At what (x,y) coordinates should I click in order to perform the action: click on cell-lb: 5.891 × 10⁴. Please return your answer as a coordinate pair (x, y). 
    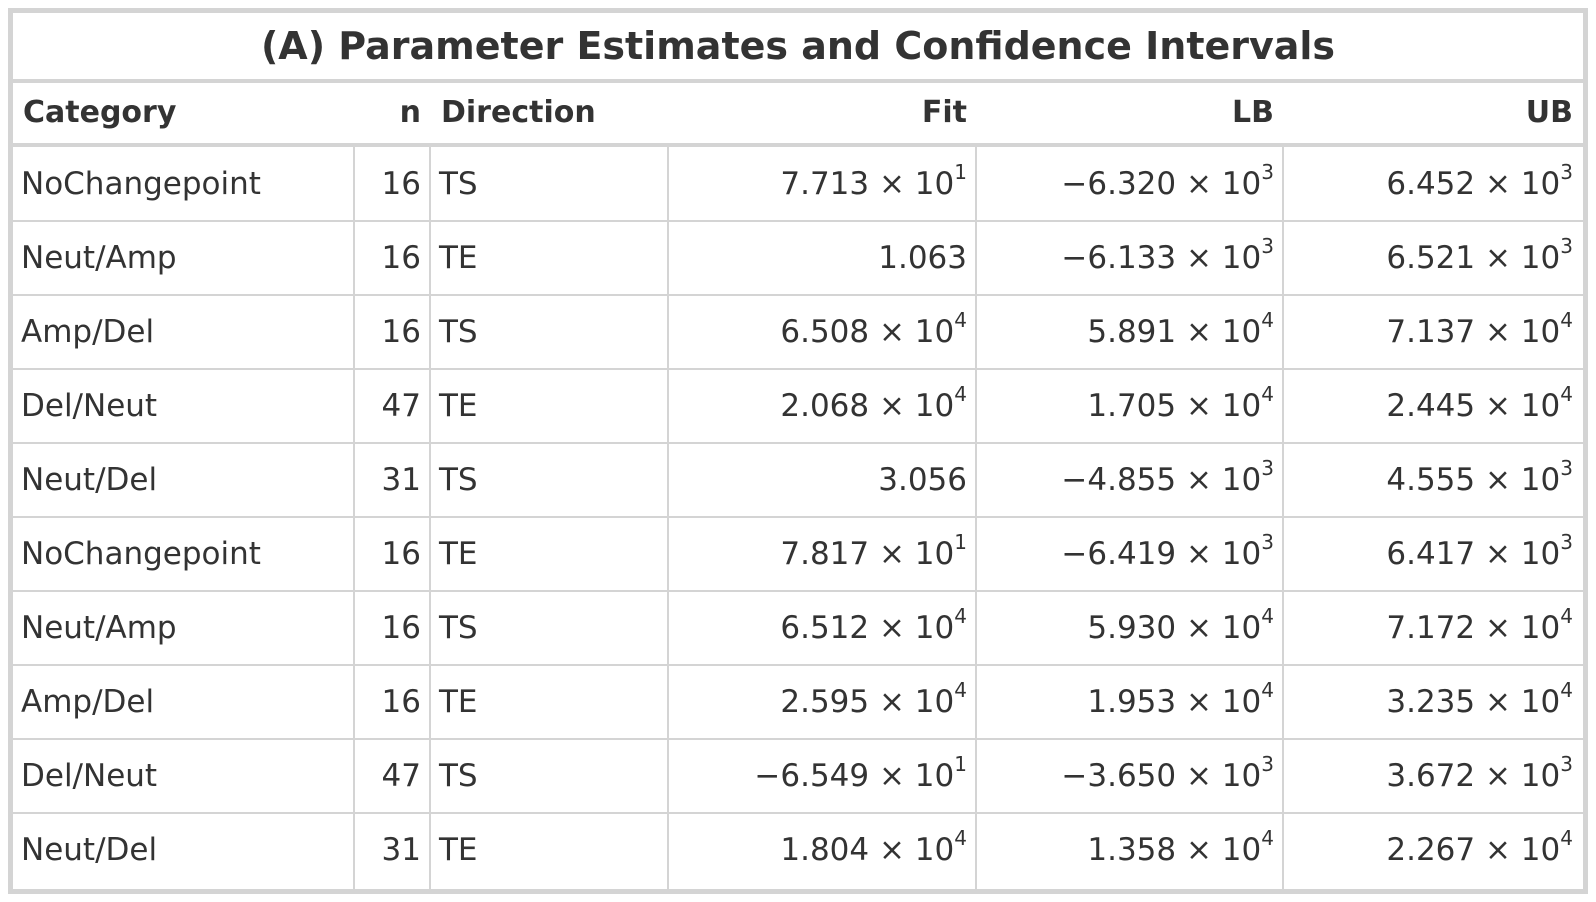
    Looking at the image, I should click on (1129, 332).